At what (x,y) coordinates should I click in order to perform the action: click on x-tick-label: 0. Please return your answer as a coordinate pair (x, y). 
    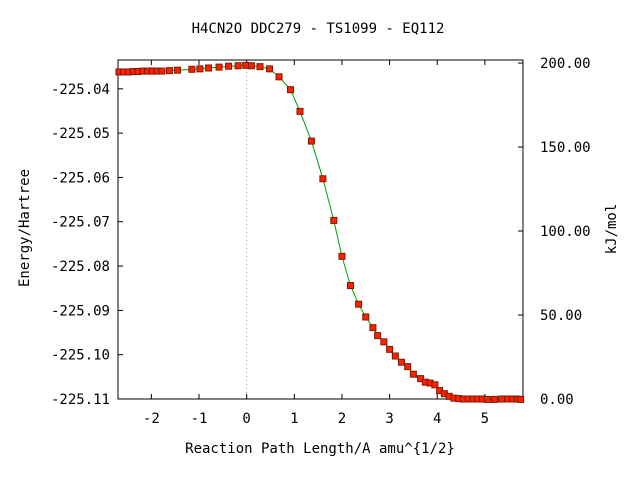
    Looking at the image, I should click on (246, 419).